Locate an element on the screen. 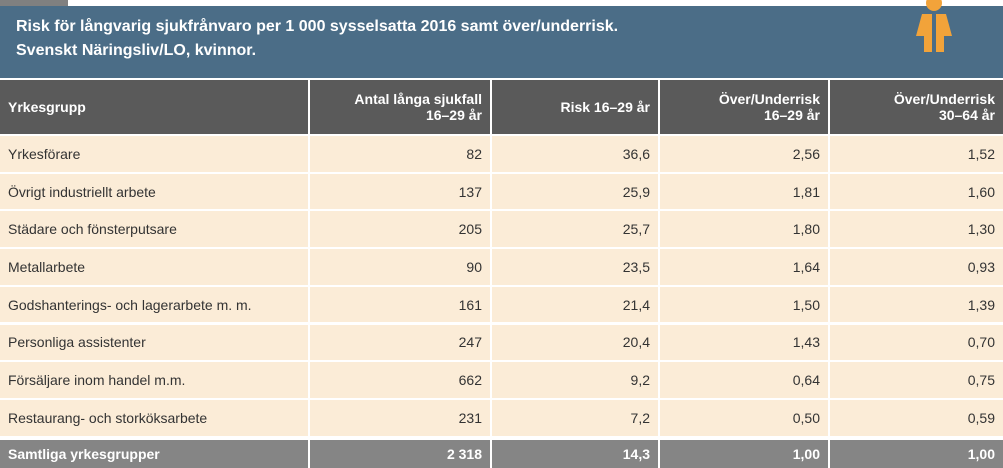 The image size is (1003, 468). tab is located at coordinates (34, 3).